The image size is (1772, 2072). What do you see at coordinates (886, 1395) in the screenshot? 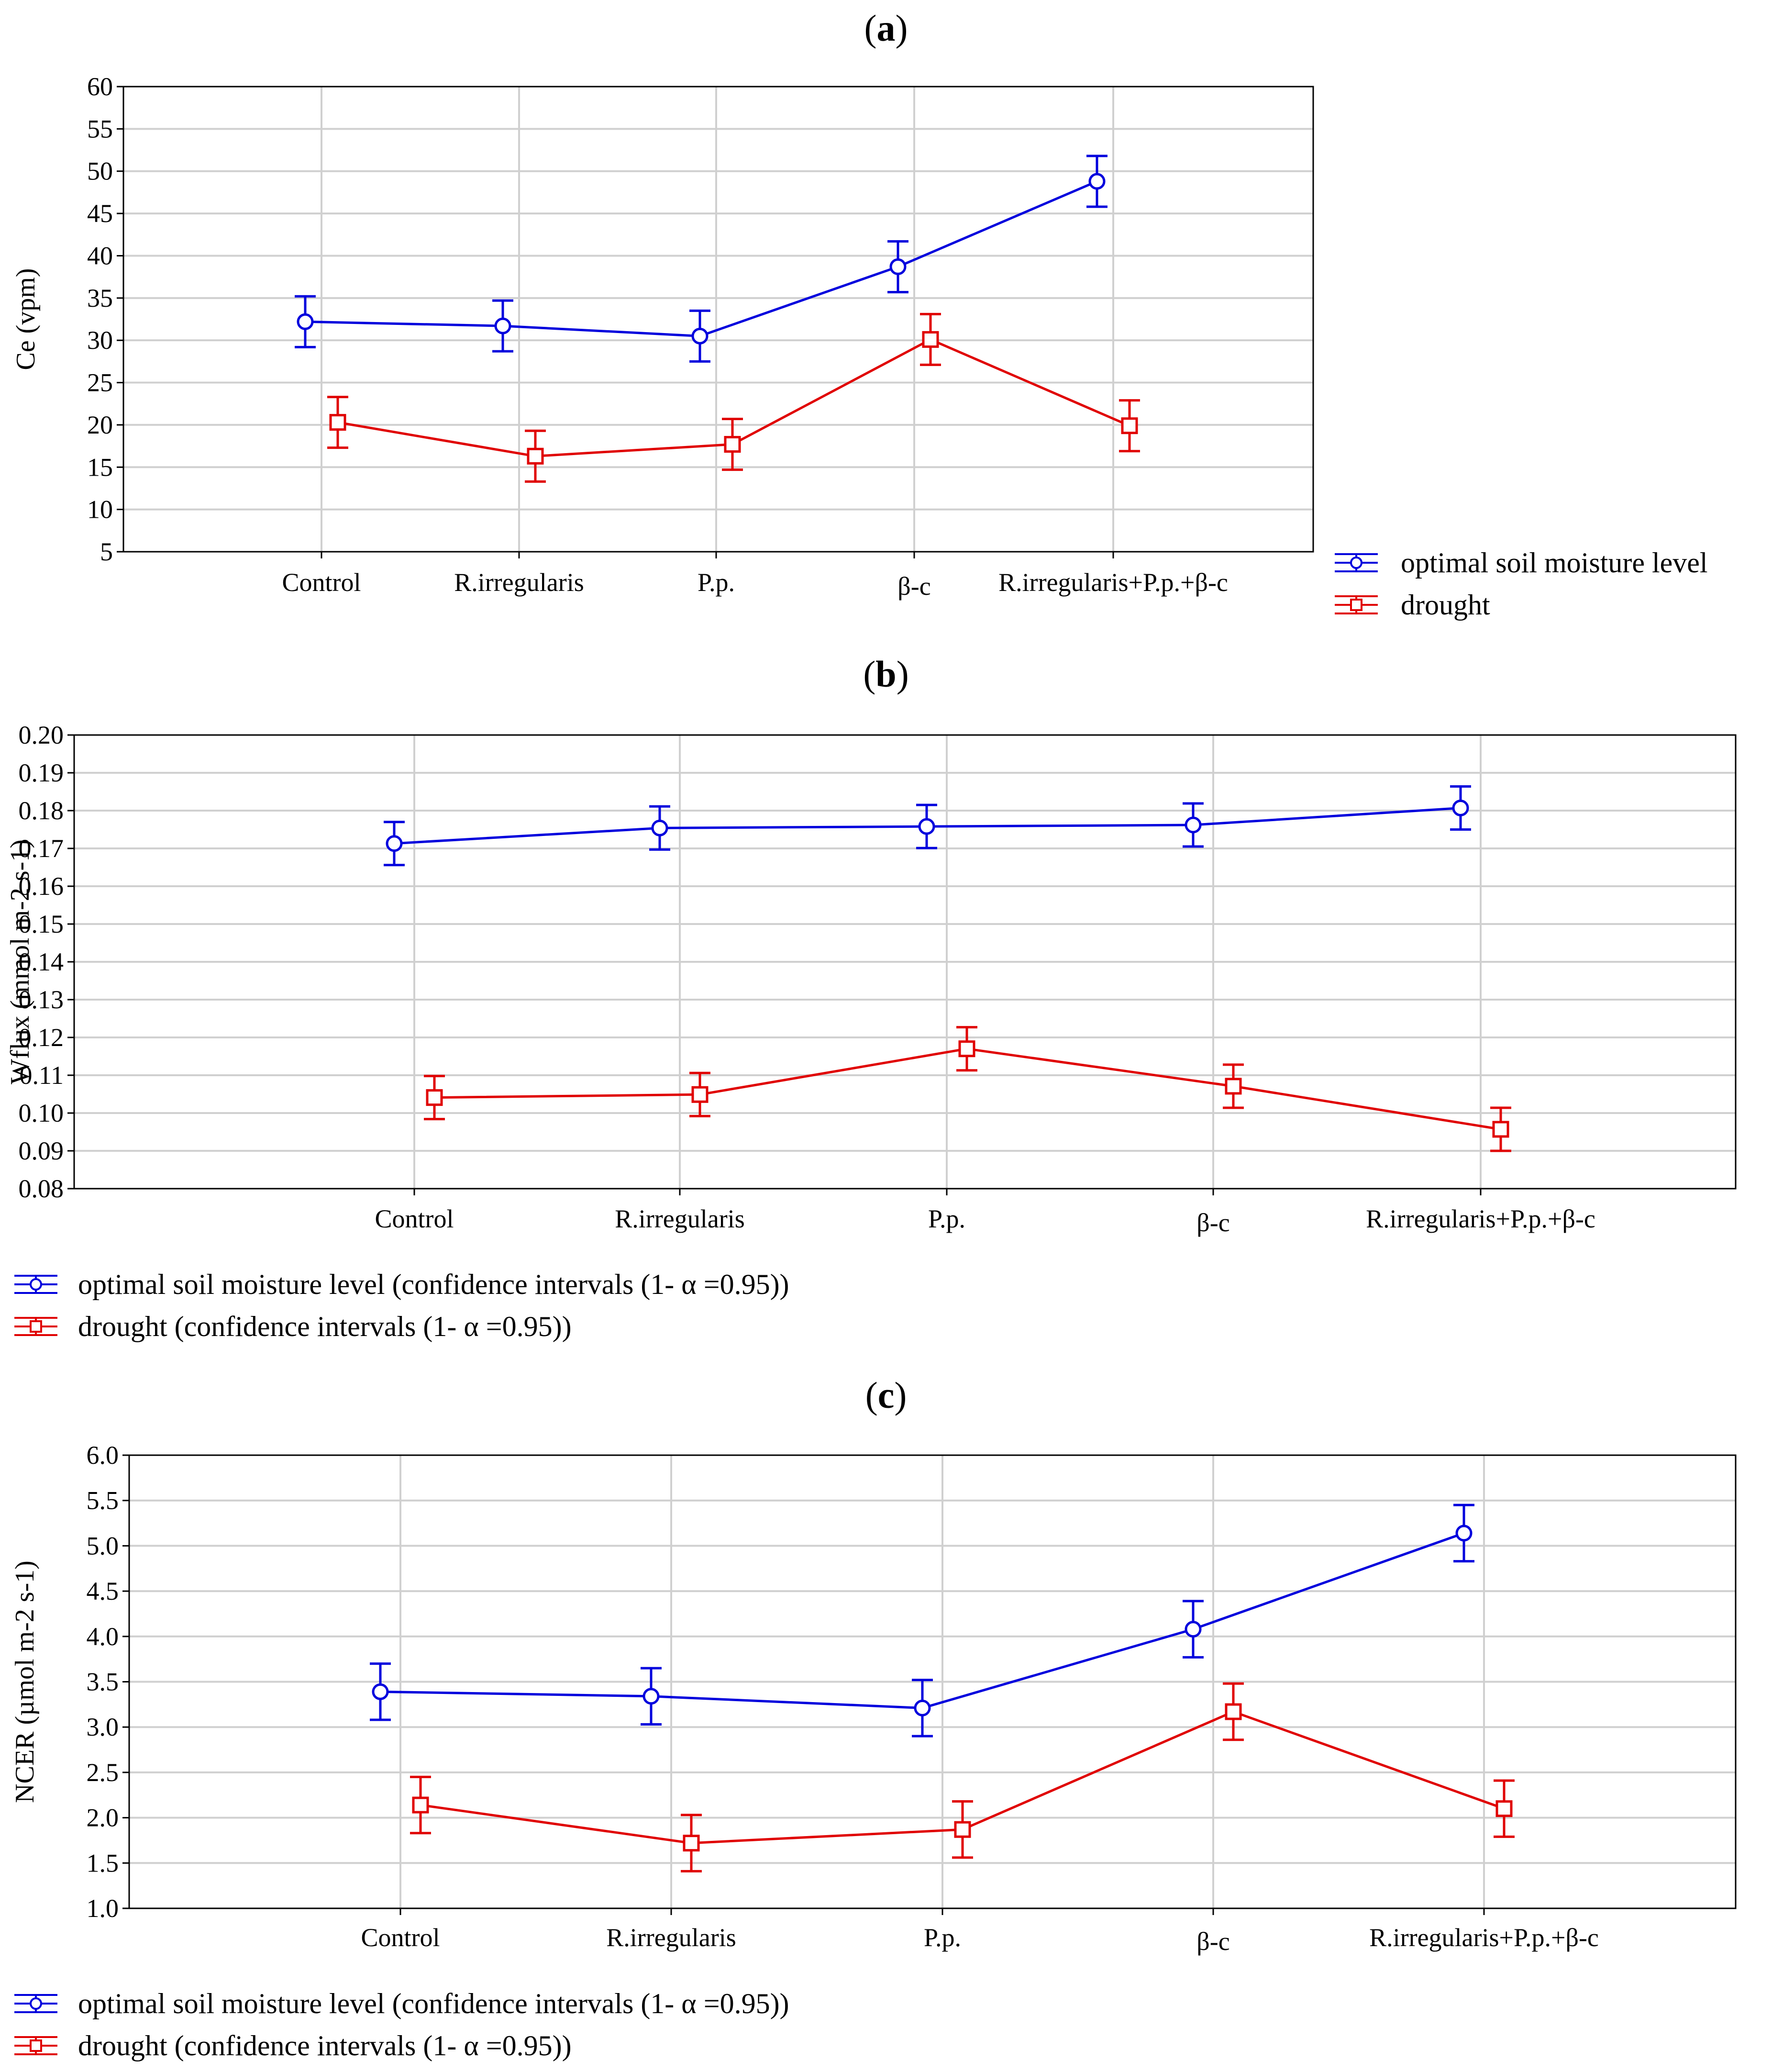
I see `panel-title: (c)` at bounding box center [886, 1395].